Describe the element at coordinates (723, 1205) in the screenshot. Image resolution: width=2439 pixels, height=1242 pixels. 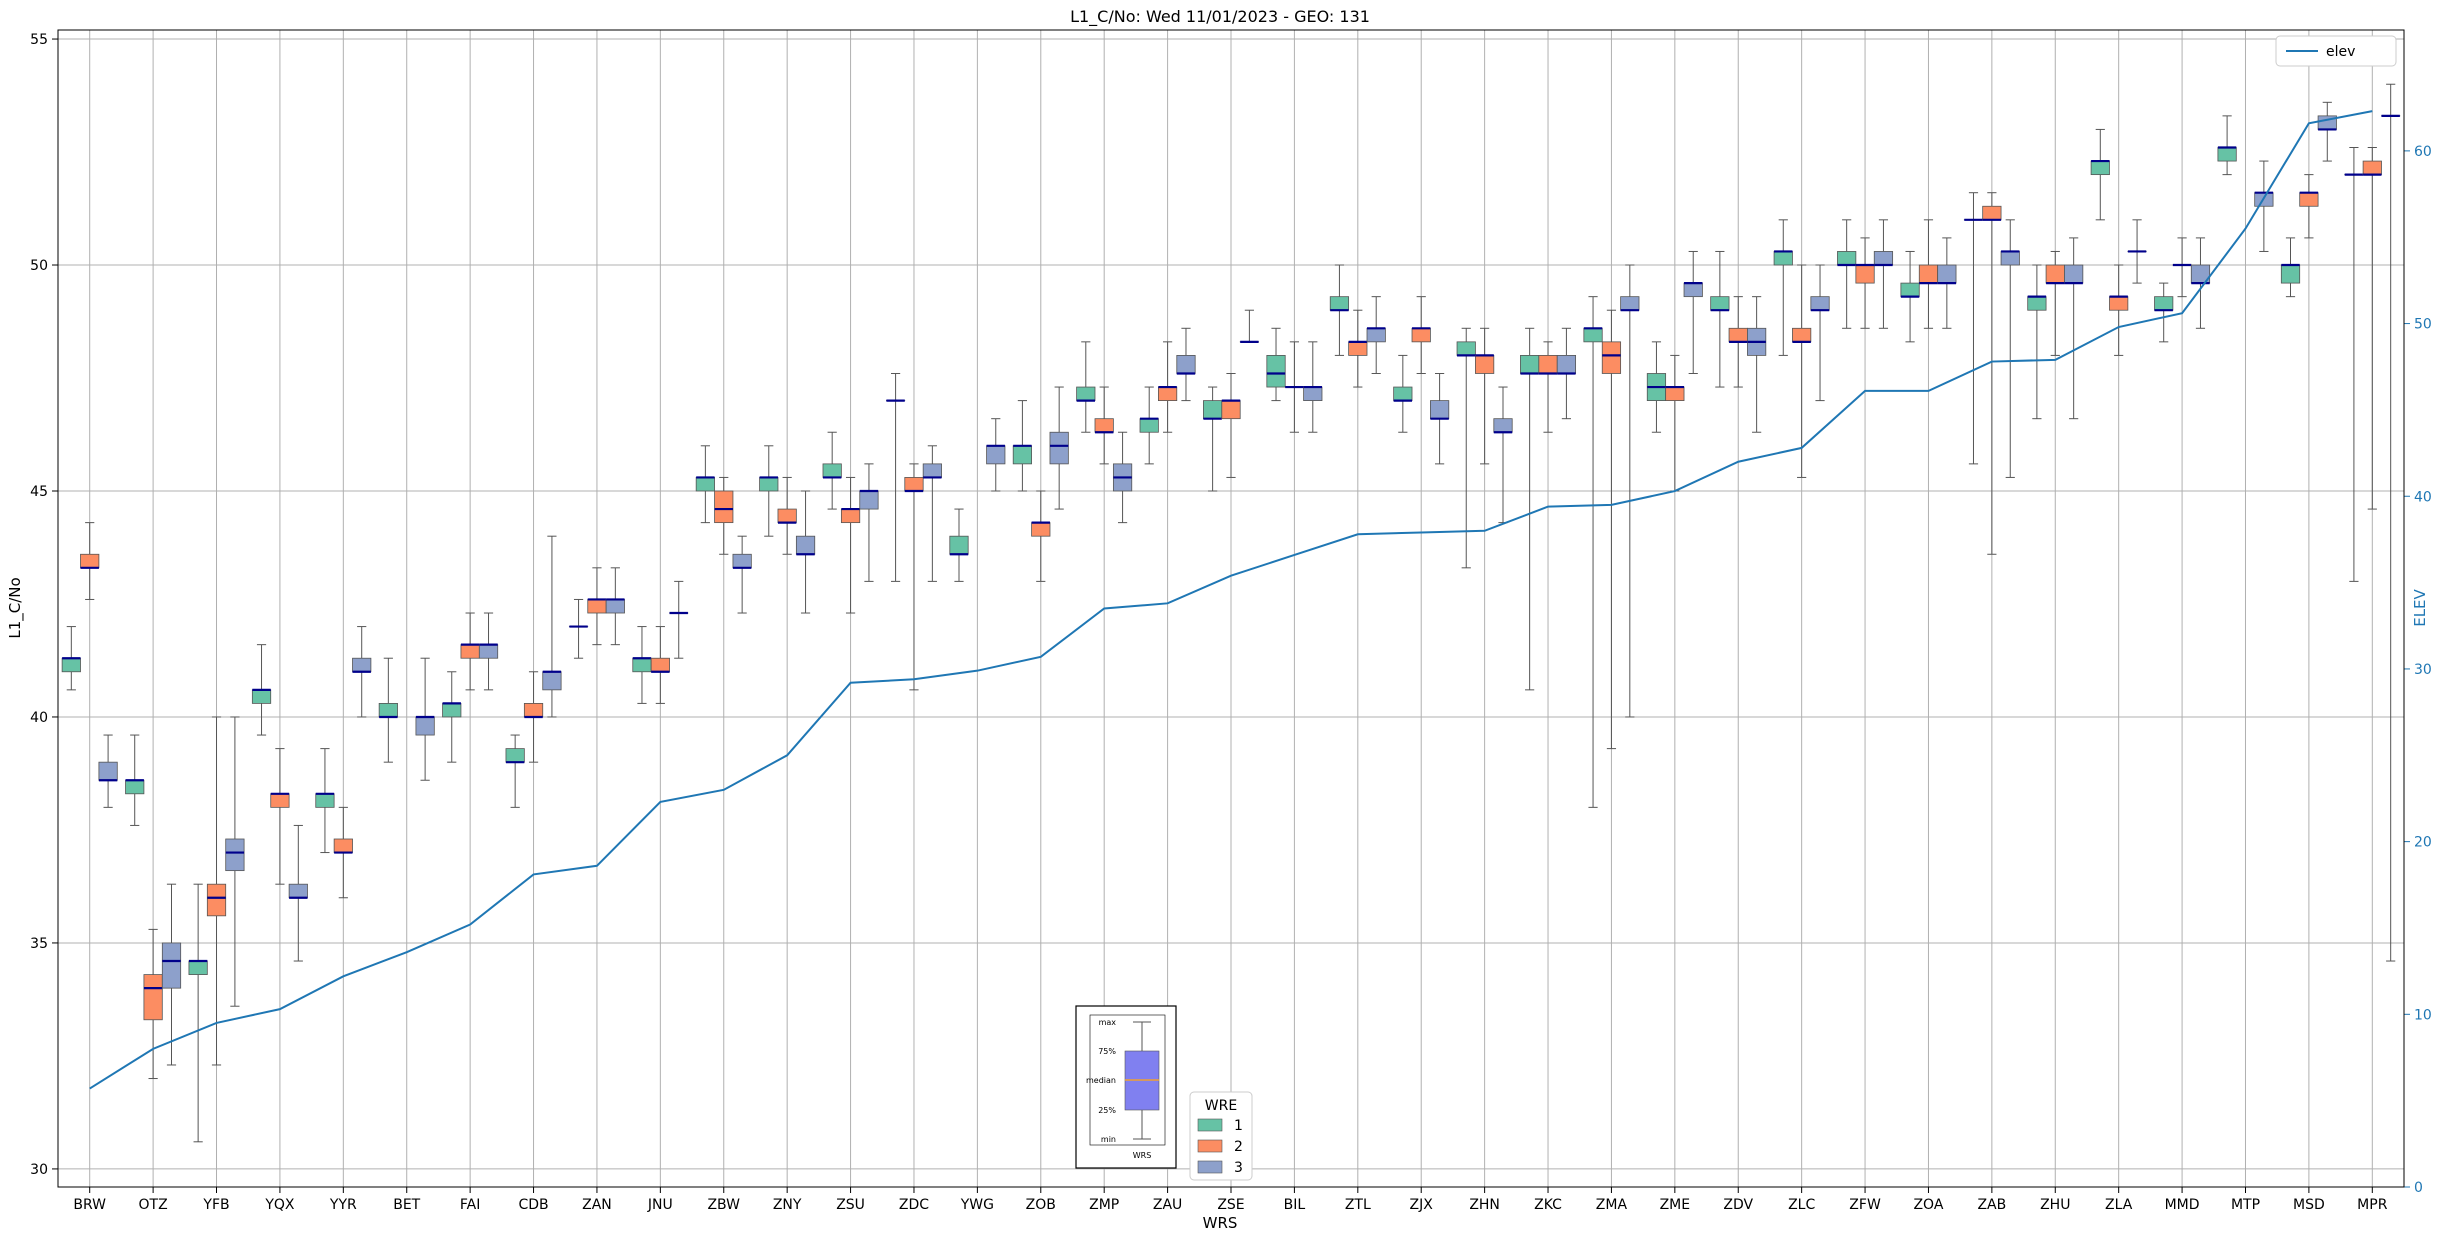
I see `x-tick-label: ZBW` at that location.